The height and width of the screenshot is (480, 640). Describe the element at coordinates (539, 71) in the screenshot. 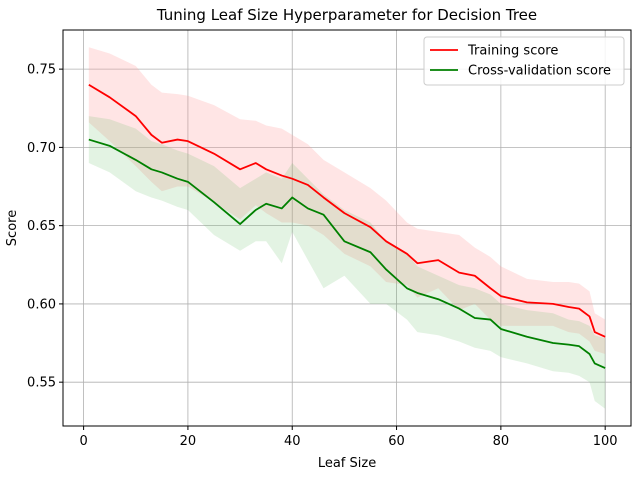

I see `legend-label-1: Cross-validation score` at that location.